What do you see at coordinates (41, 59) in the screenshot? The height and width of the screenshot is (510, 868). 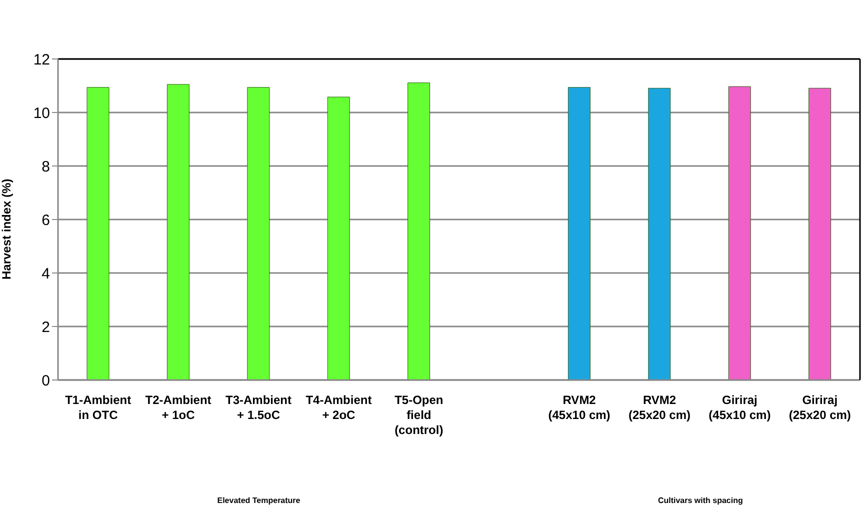 I see `y-tick-label: 12` at bounding box center [41, 59].